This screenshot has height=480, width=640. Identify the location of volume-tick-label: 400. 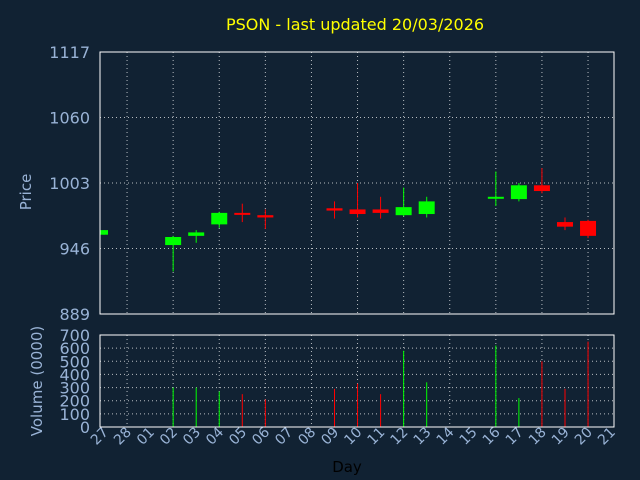
(74, 374).